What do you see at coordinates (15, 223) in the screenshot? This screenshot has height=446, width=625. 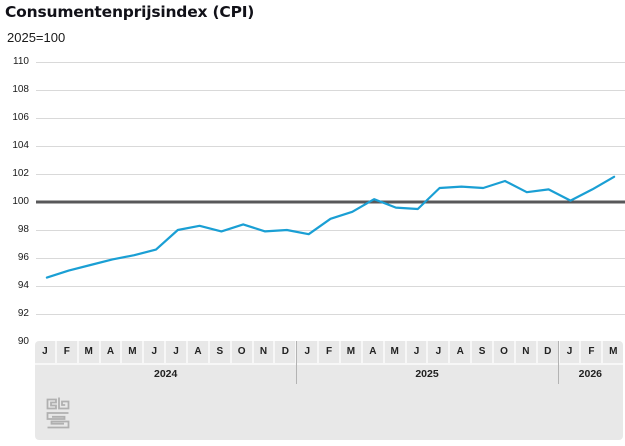 I see `y-axis-labels: 110 108 106 104 102 100 98 96 94 92 90` at bounding box center [15, 223].